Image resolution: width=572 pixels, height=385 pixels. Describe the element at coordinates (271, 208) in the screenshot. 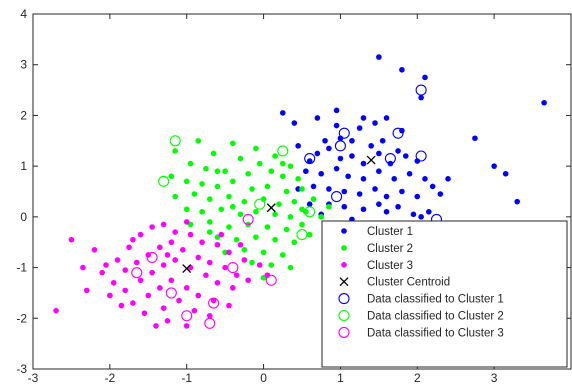

I see `centroid-marker-stroke-b` at that location.